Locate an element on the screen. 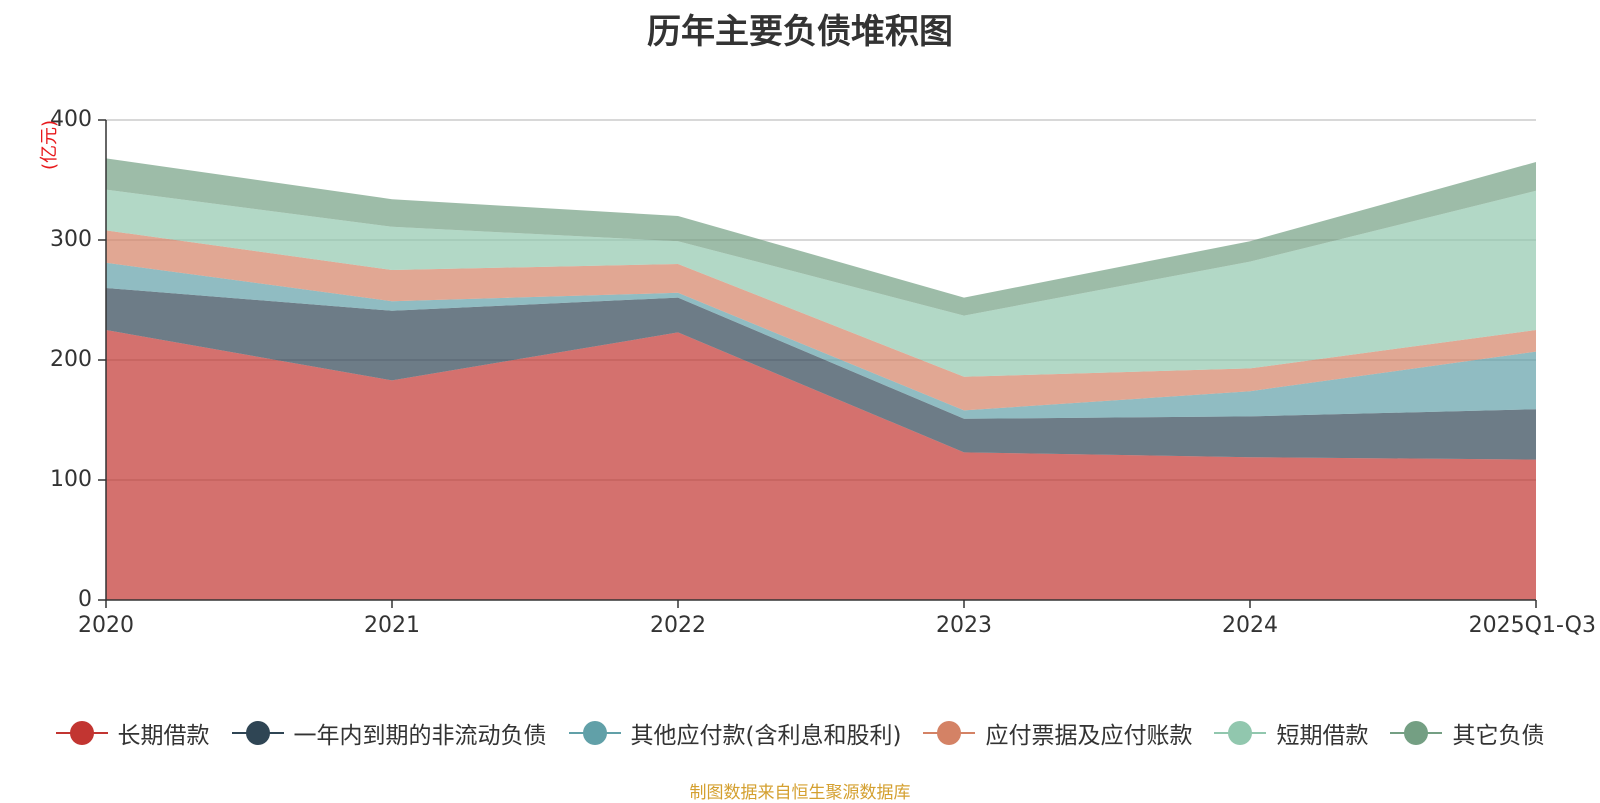 The width and height of the screenshot is (1600, 803). legend-item-4: 短期借款 is located at coordinates (1291, 733).